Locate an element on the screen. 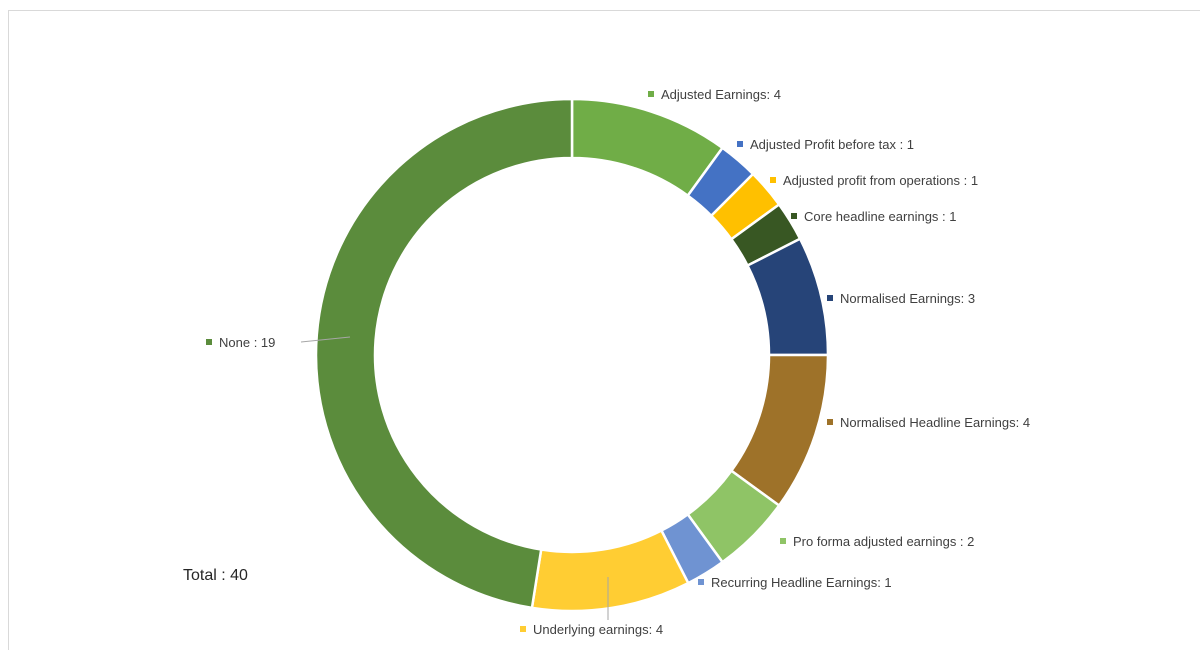  data-label: Adjusted Profit before tax : 1 is located at coordinates (832, 144).